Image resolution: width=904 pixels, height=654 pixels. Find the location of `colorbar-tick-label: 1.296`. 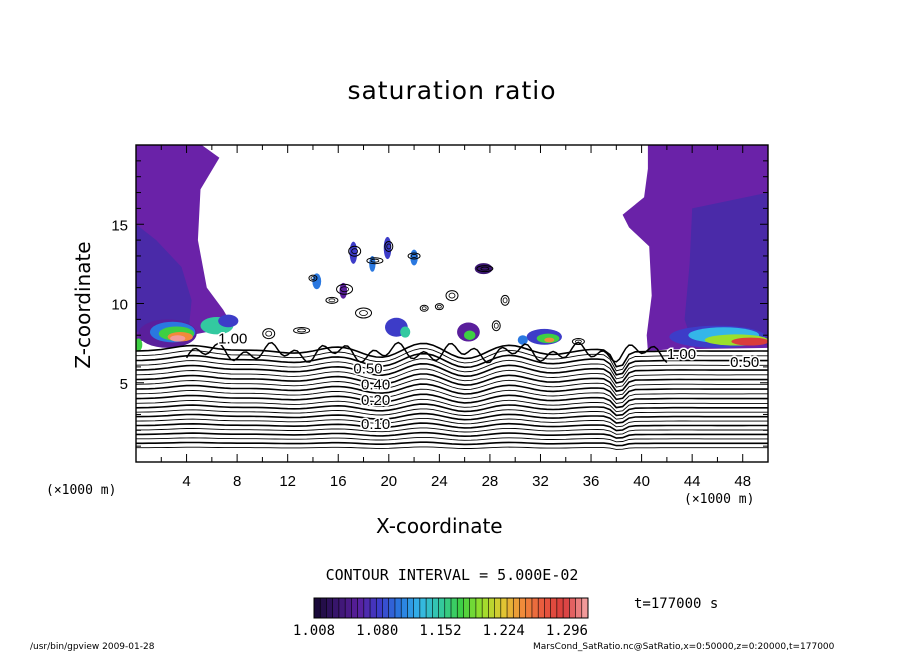

colorbar-tick-label: 1.296 is located at coordinates (566, 631).